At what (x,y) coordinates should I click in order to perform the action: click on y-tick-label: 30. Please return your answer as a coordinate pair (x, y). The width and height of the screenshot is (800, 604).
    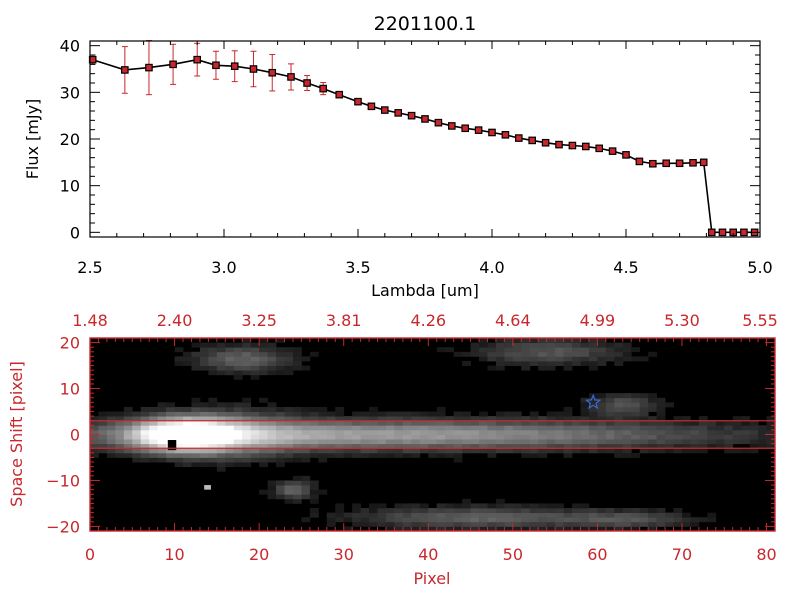
    Looking at the image, I should click on (70, 92).